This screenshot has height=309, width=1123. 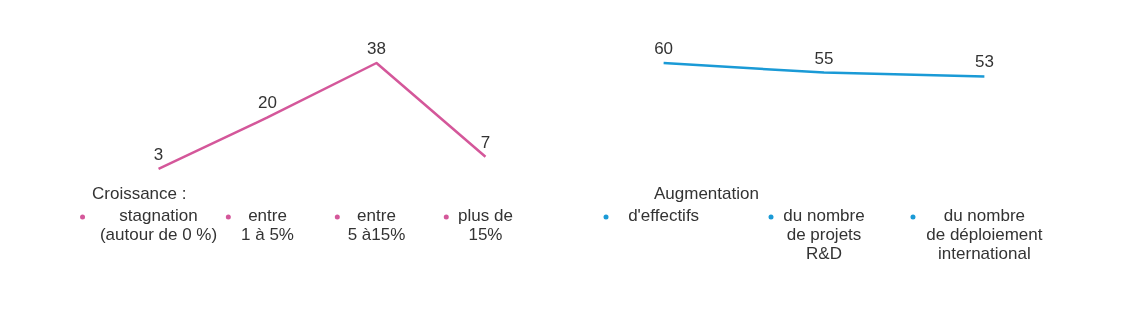 What do you see at coordinates (139, 193) in the screenshot?
I see `x-axis-title: Croissance :` at bounding box center [139, 193].